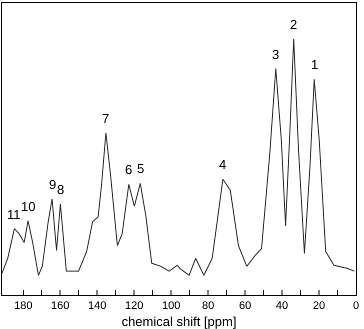 The height and width of the screenshot is (329, 364). I want to click on x-tick-label: 180, so click(23, 306).